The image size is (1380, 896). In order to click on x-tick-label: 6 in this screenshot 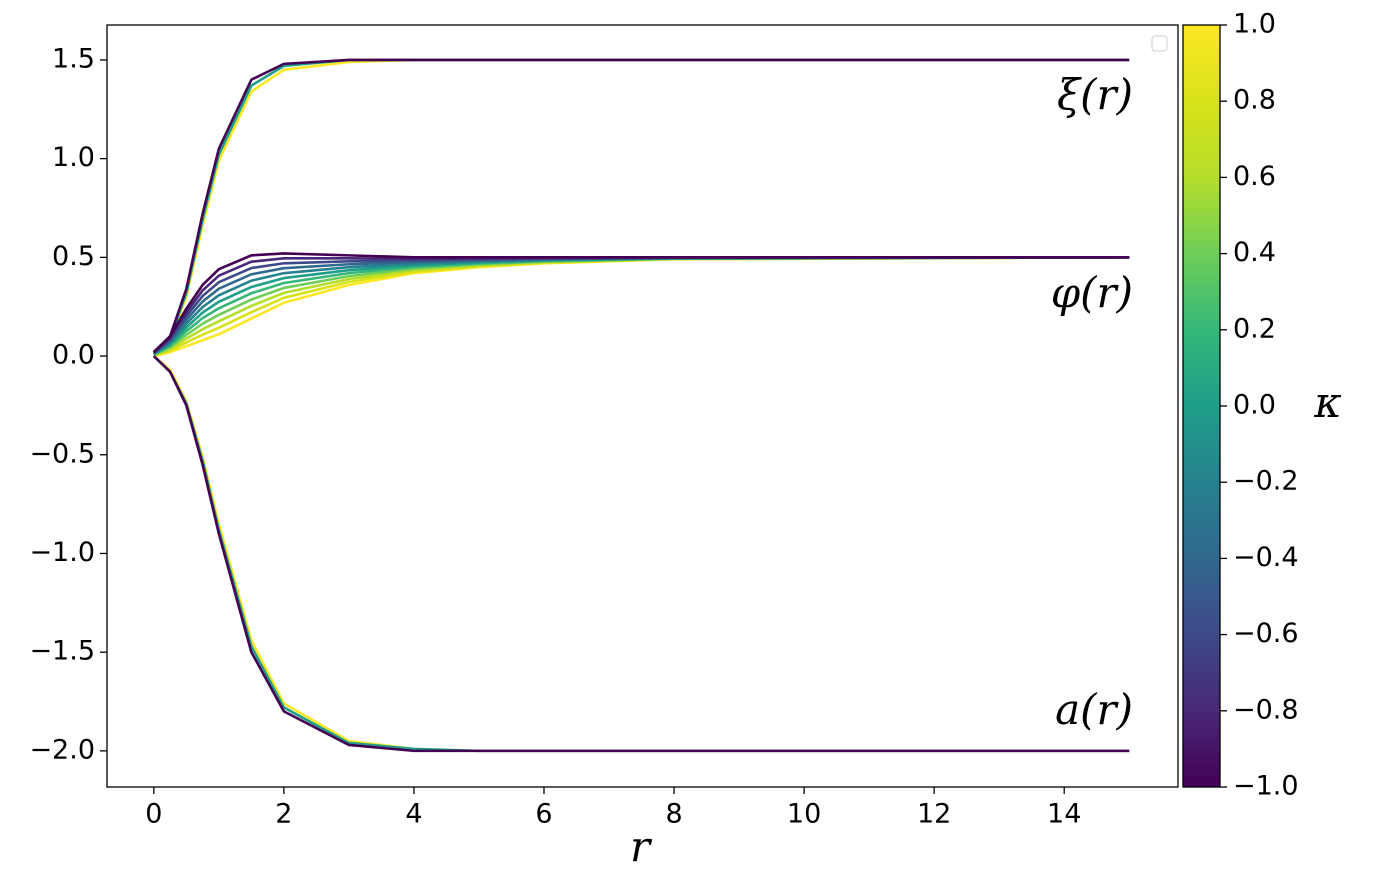, I will do `click(543, 814)`.